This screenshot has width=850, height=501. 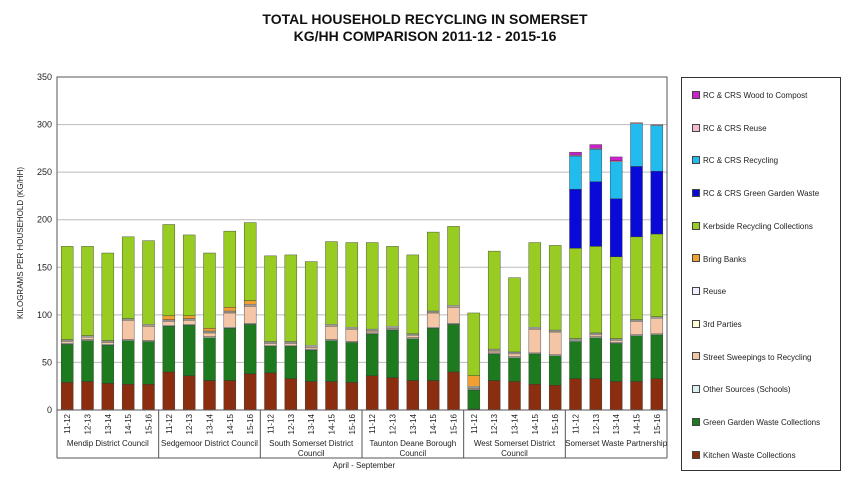 What do you see at coordinates (49, 410) in the screenshot?
I see `y-tick-label: 0` at bounding box center [49, 410].